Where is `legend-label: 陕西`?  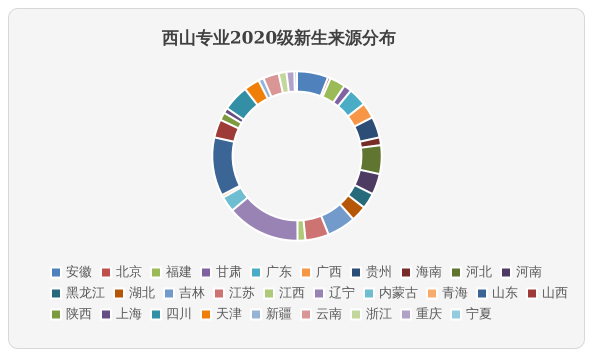
legend-label: 陕西 is located at coordinates (79, 314).